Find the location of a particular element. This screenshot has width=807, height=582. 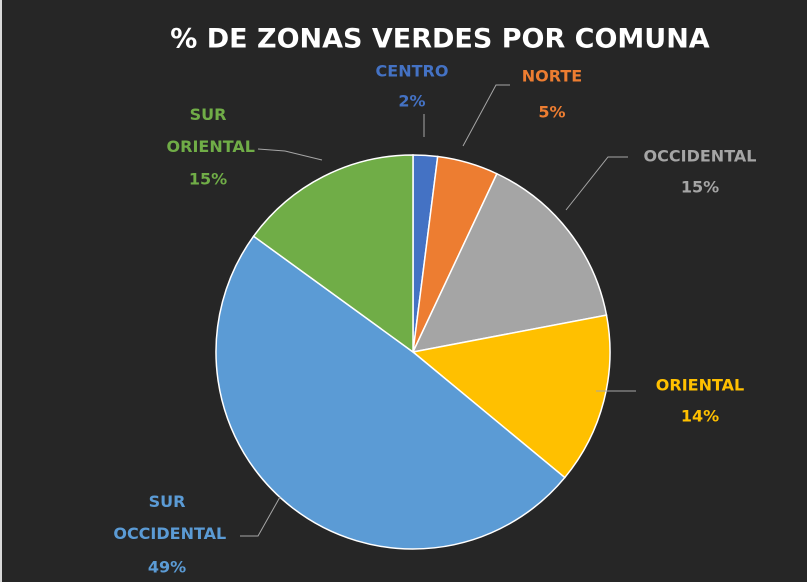

frame-edge is located at coordinates (1, 291).